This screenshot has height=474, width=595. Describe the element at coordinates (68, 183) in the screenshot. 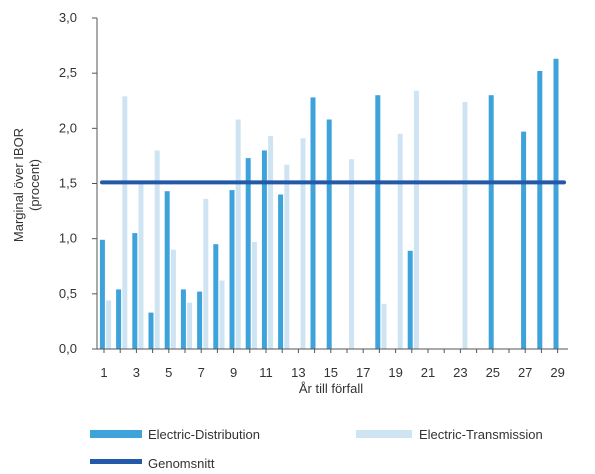

I see `y-tick-label: 1,5` at that location.